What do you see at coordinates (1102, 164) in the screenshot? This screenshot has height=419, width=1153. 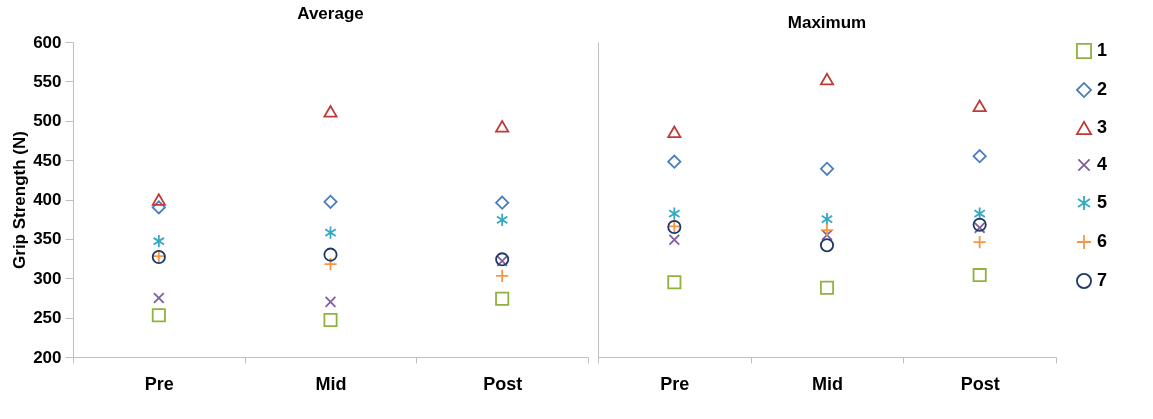 I see `legend-label: 4` at bounding box center [1102, 164].